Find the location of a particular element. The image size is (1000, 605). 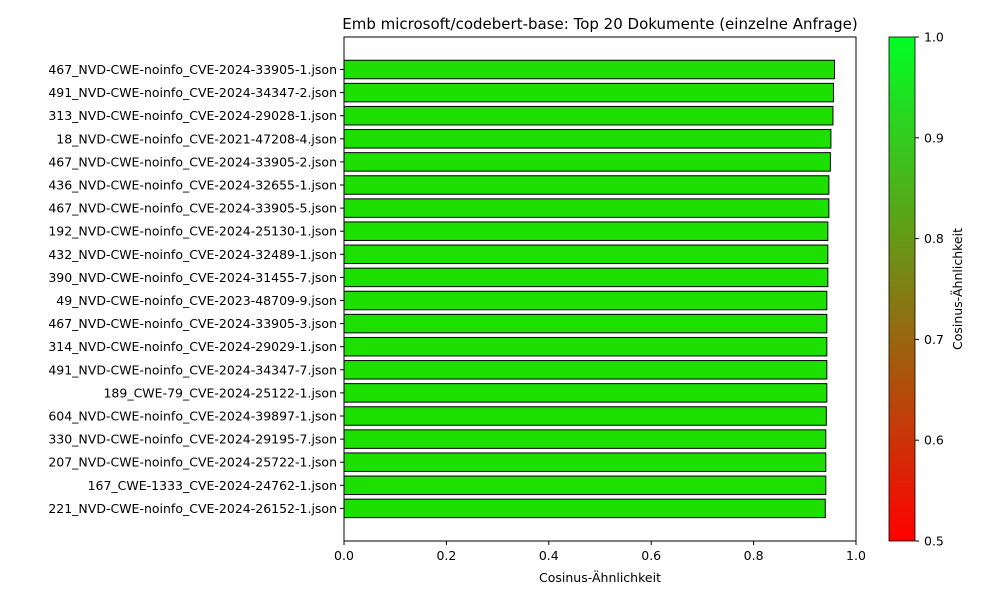

x-tick-label: 0.8 is located at coordinates (754, 555).